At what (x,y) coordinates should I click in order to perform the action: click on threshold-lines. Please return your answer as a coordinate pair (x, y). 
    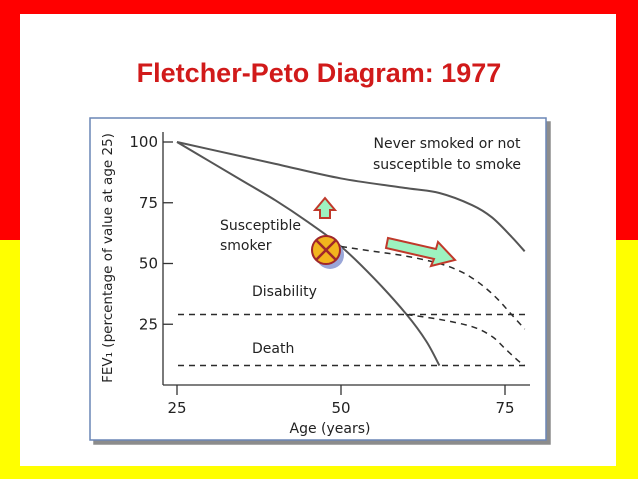
    Looking at the image, I should click on (352, 340).